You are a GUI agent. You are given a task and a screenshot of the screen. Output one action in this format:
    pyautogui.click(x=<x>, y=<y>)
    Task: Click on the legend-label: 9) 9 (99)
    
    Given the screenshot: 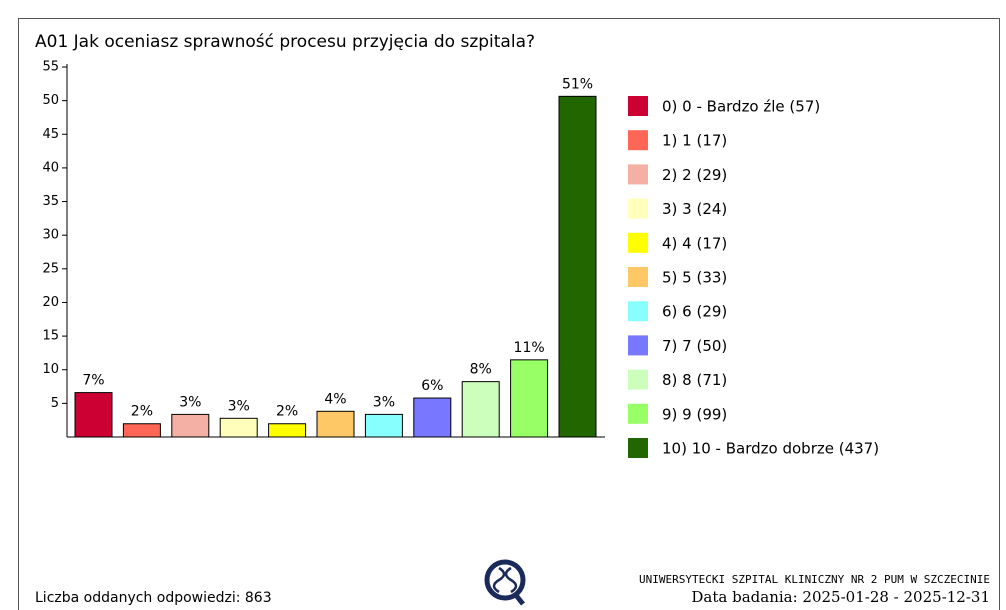 What is the action you would take?
    pyautogui.click(x=694, y=414)
    